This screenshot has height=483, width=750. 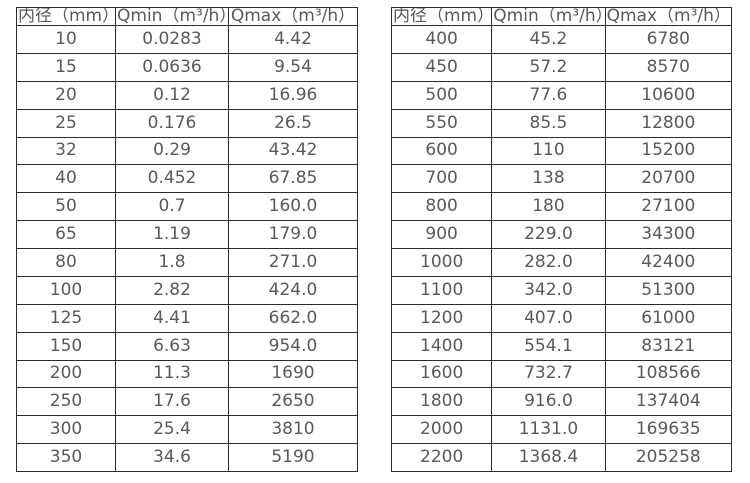 I want to click on table-cell: 554.1, so click(x=548, y=346).